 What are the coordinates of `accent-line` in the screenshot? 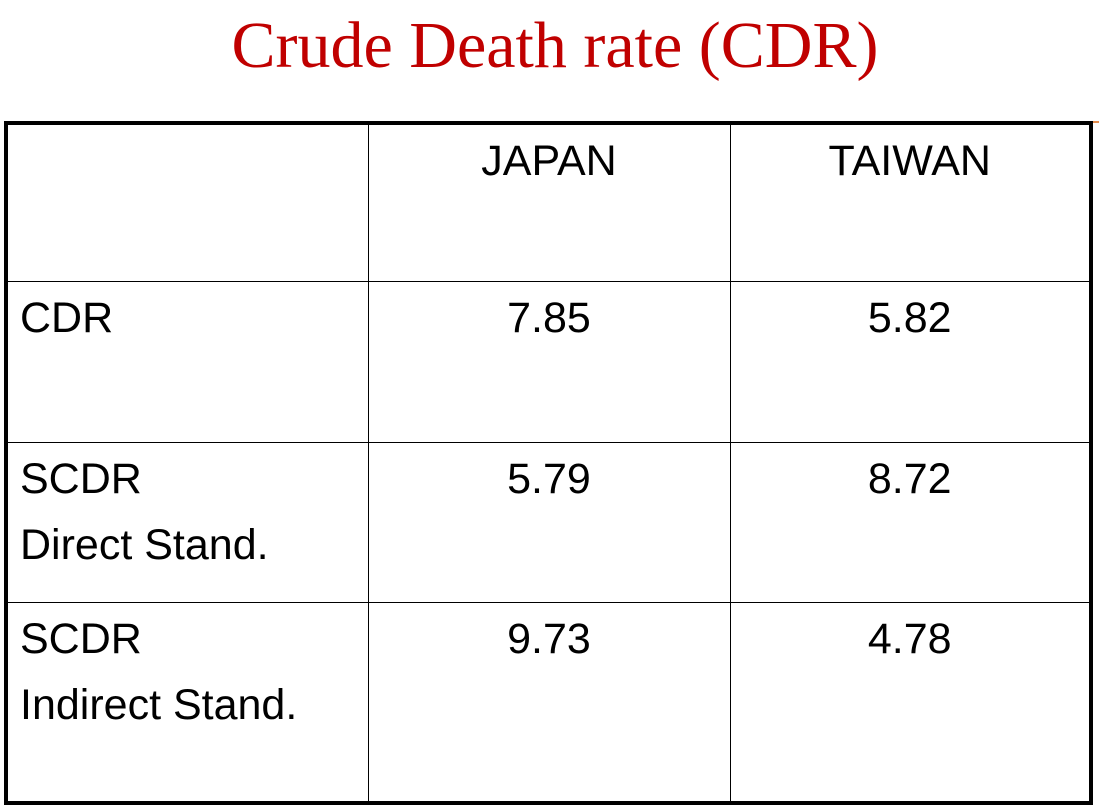 It's located at (1095, 122).